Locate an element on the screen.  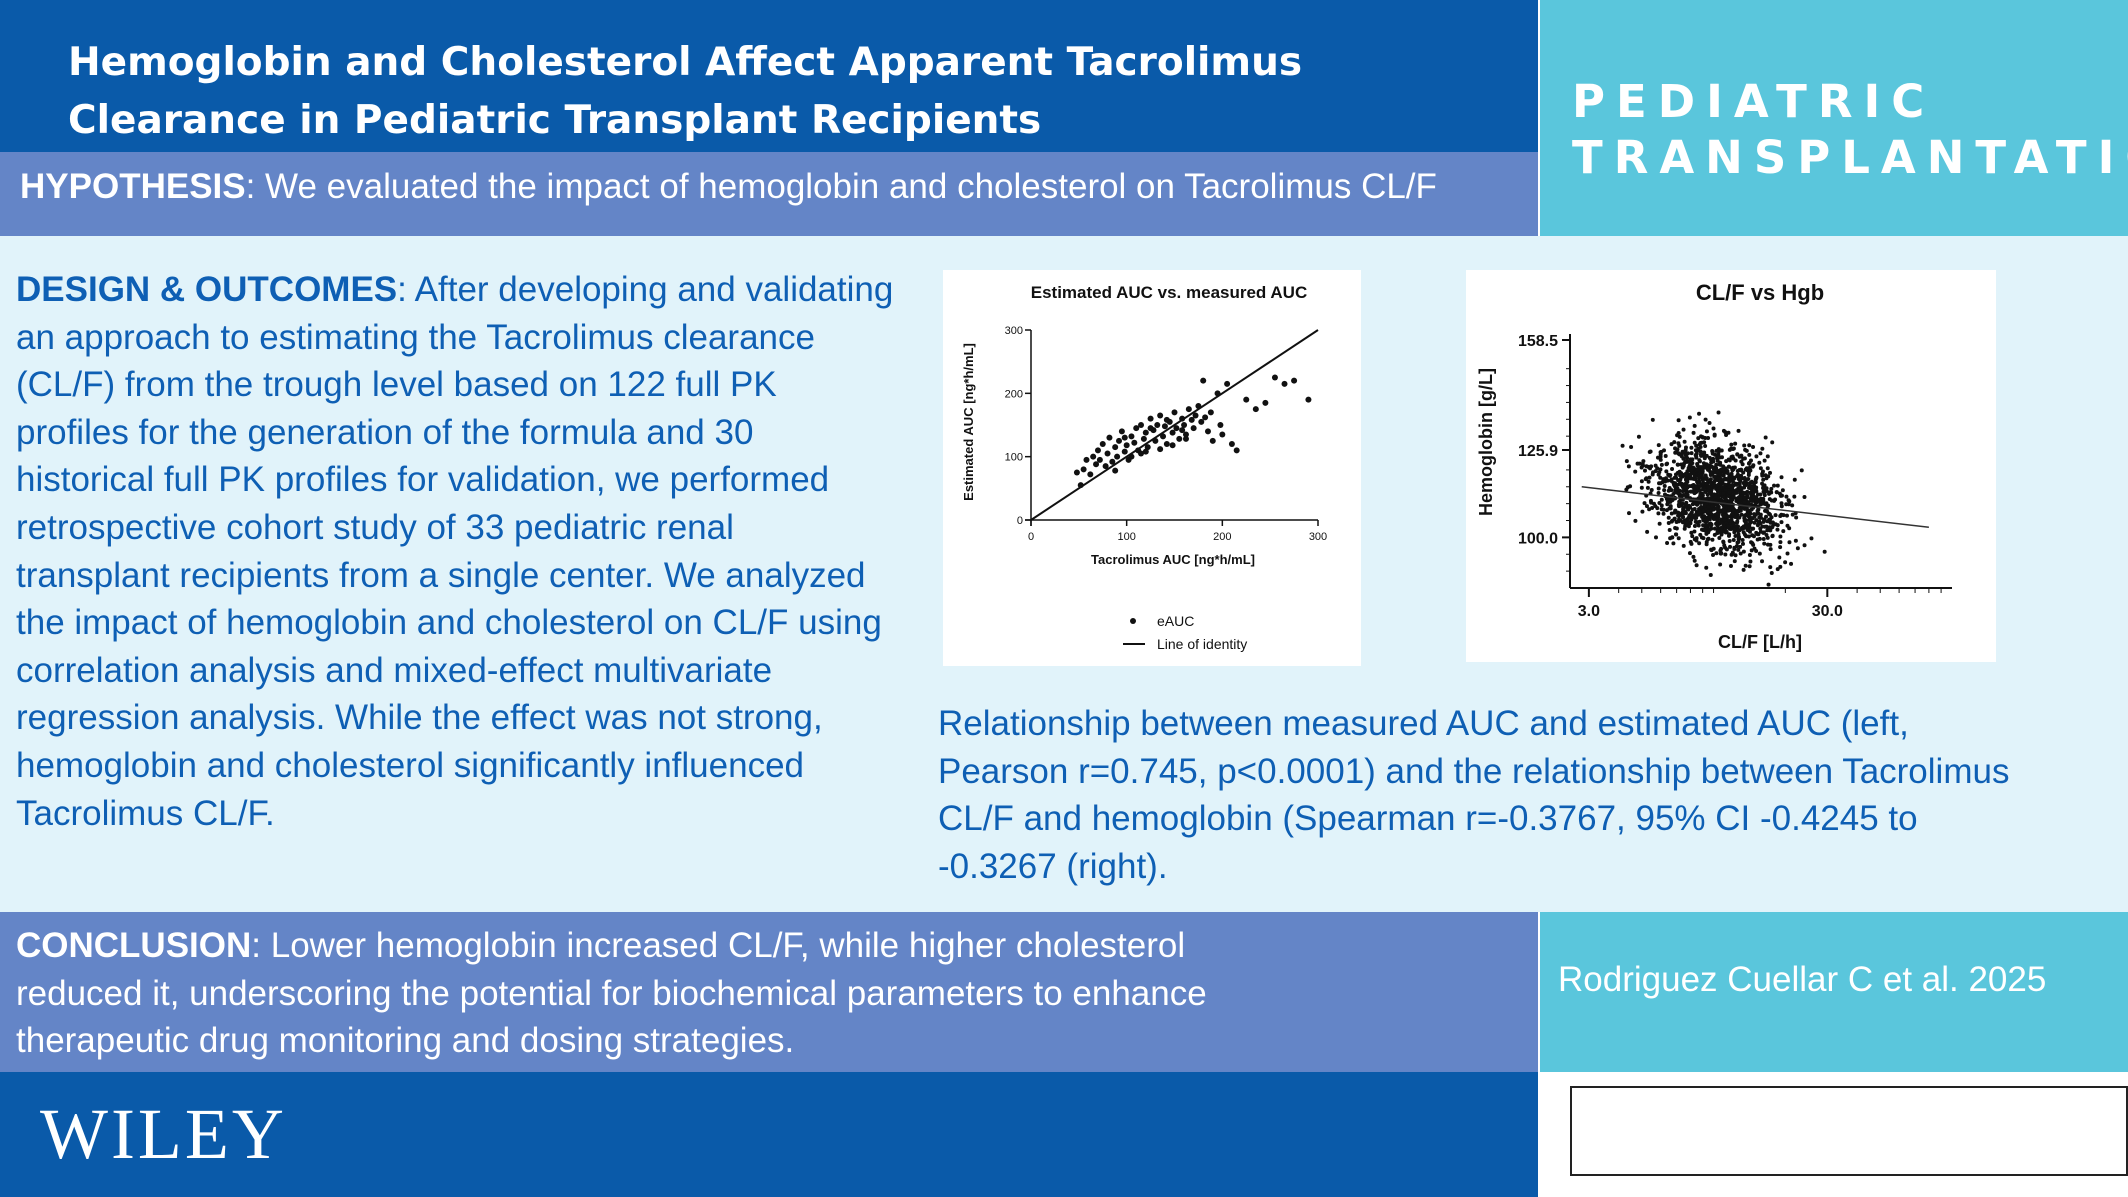
chart-title: Estimated AUC vs. measured AUC is located at coordinates (1169, 292).